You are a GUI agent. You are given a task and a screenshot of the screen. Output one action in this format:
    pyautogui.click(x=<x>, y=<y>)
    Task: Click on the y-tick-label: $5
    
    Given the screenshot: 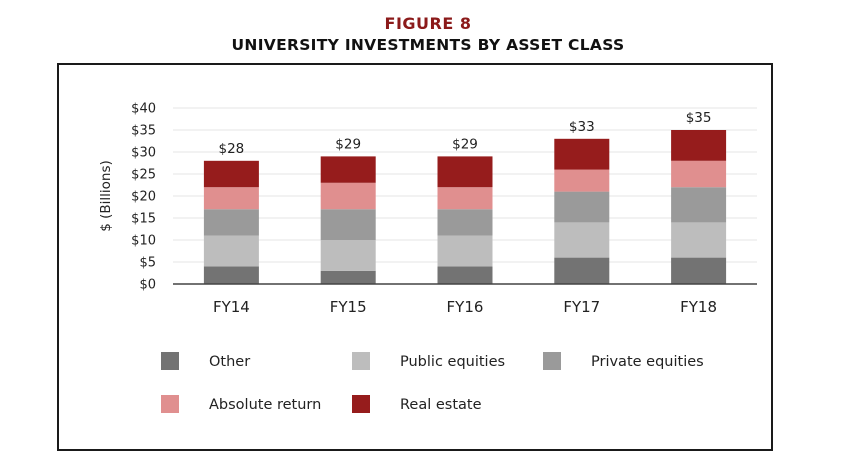 What is the action you would take?
    pyautogui.click(x=147, y=263)
    